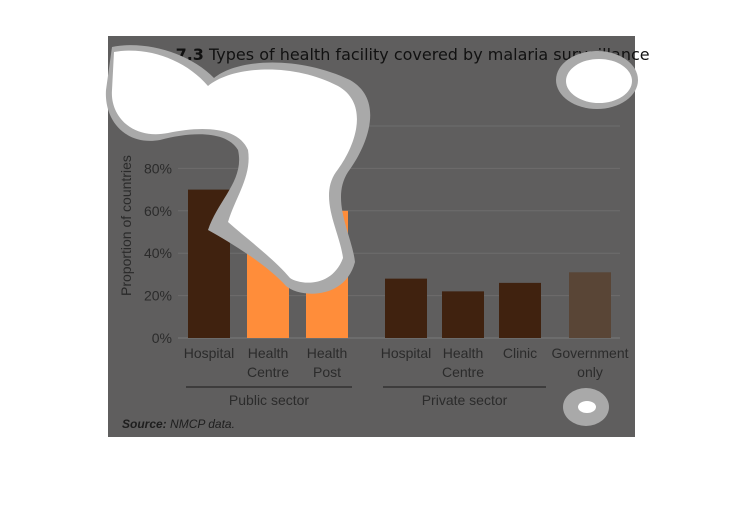 The height and width of the screenshot is (532, 742). What do you see at coordinates (327, 372) in the screenshot?
I see `x-tick-label: Post` at bounding box center [327, 372].